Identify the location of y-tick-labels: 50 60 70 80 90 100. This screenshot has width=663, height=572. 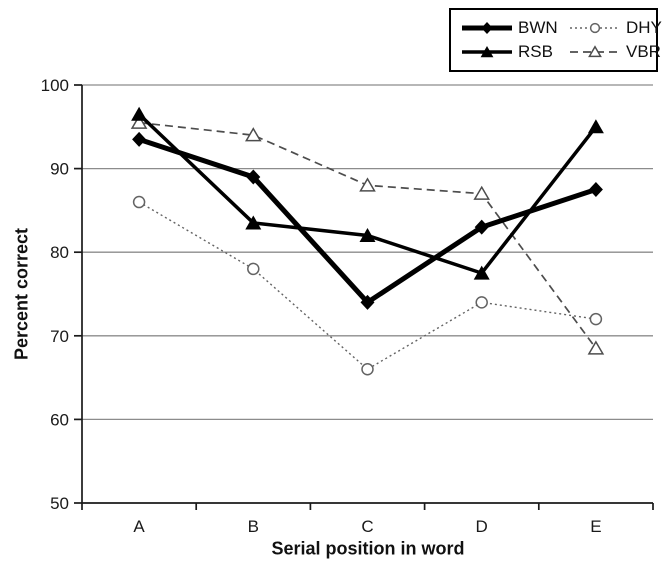
(55, 294).